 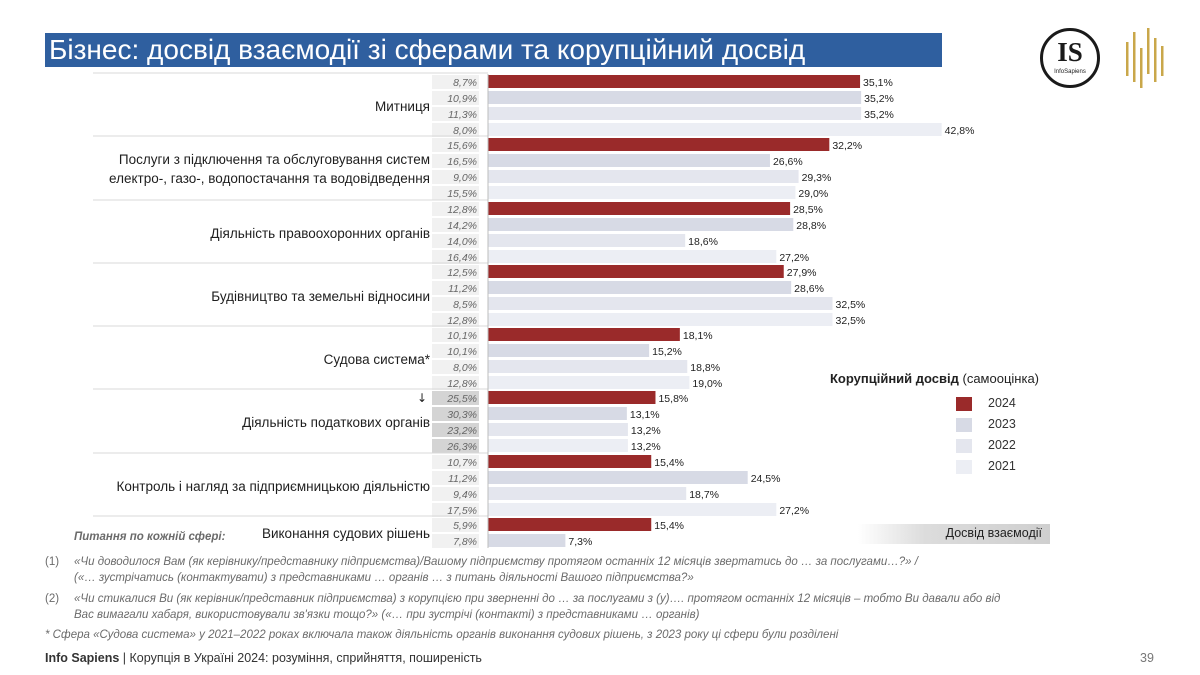 I want to click on legend-title-rest: (самооцінка), so click(x=999, y=378).